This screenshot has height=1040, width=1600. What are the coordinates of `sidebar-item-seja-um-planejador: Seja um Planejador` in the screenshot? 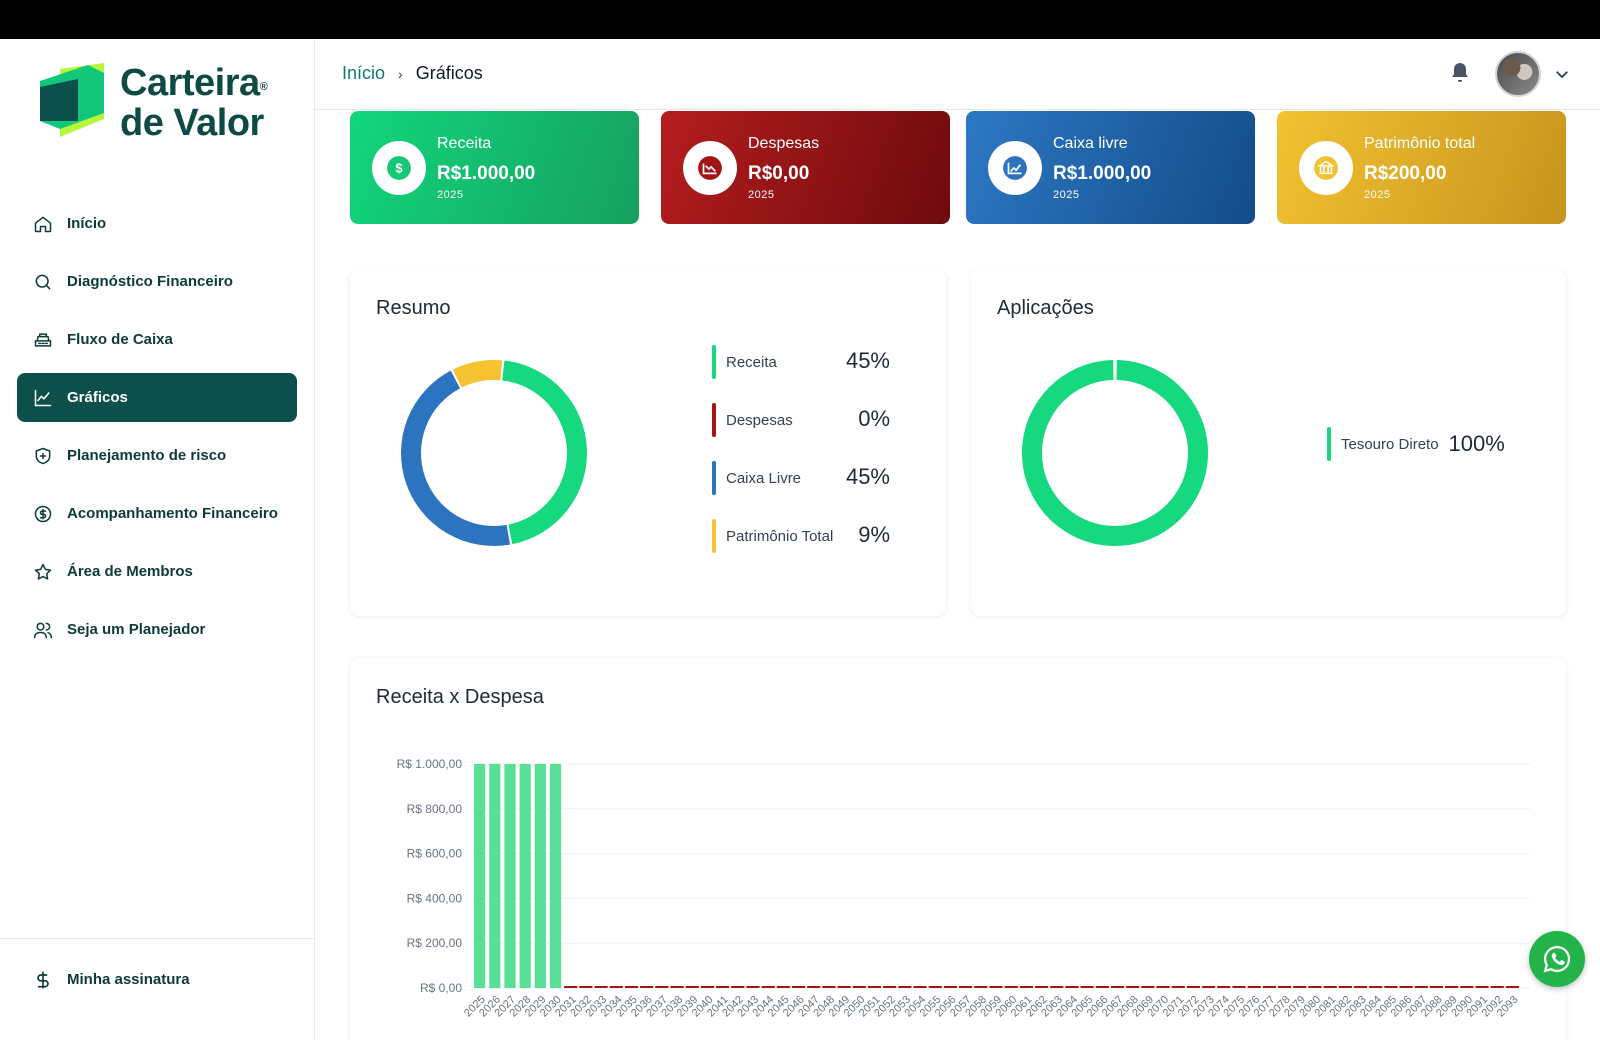 It's located at (157, 629).